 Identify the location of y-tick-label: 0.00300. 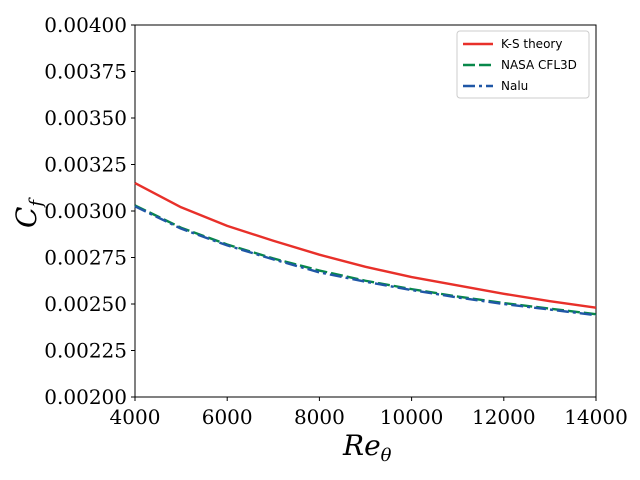
(85, 211).